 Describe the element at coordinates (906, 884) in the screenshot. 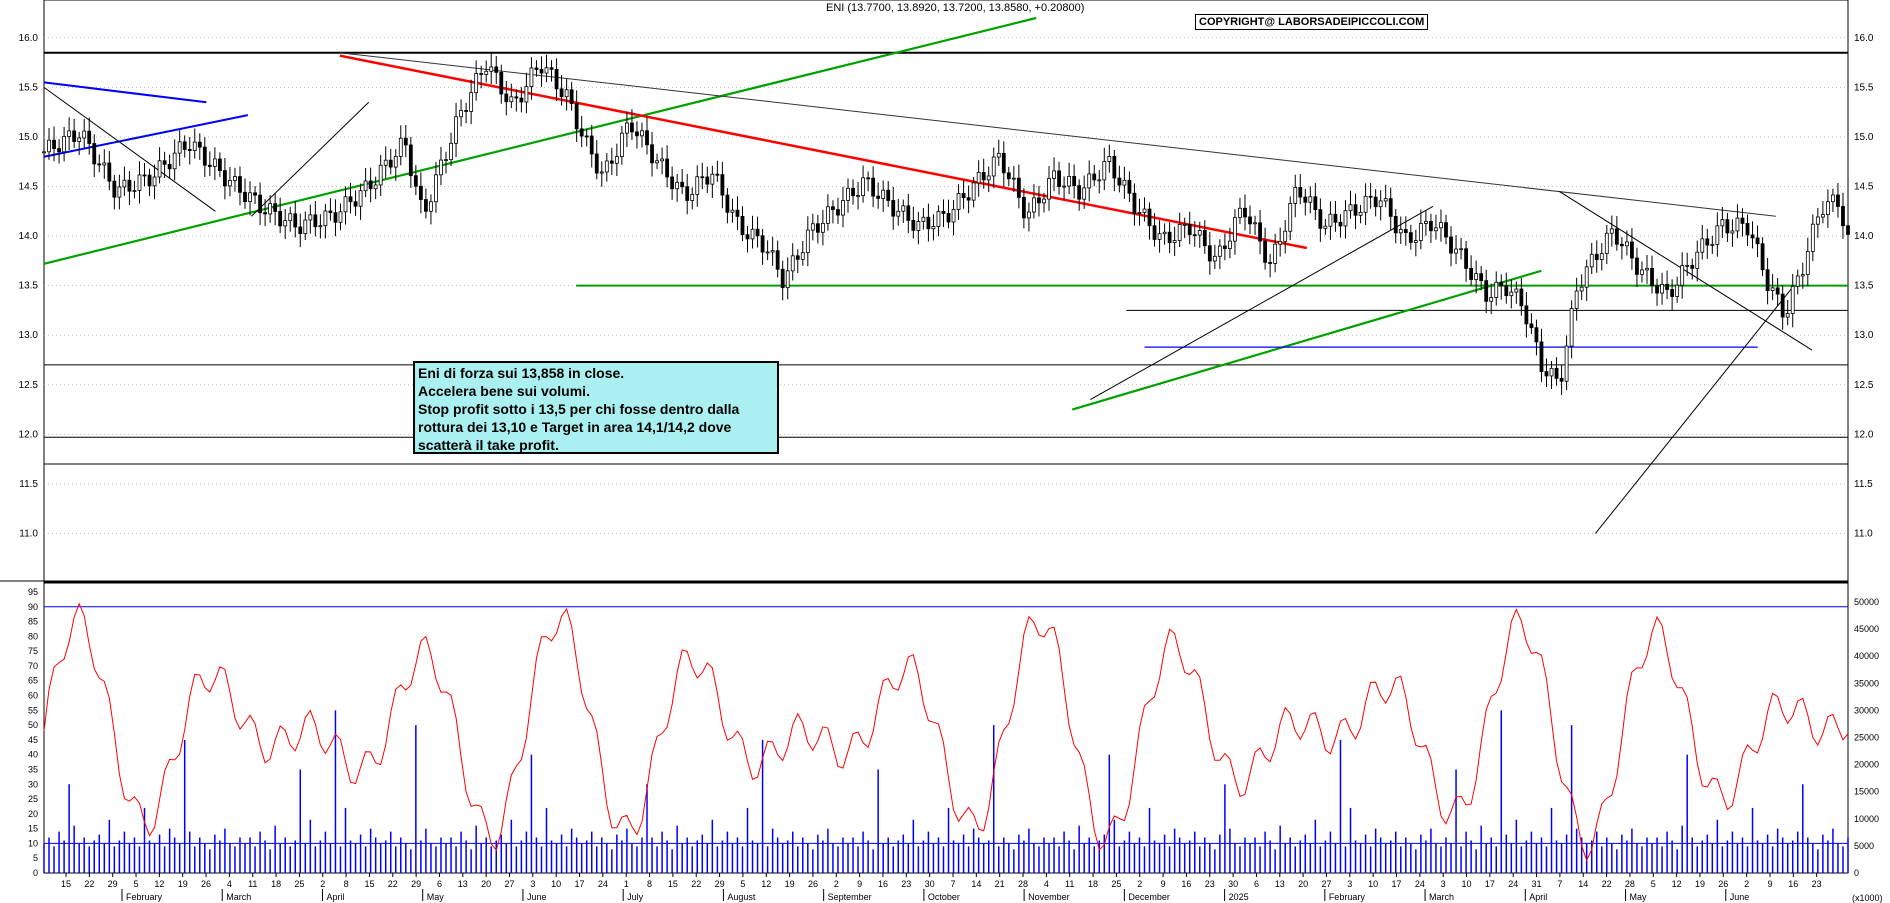

I see `x-day-tick: 23` at that location.